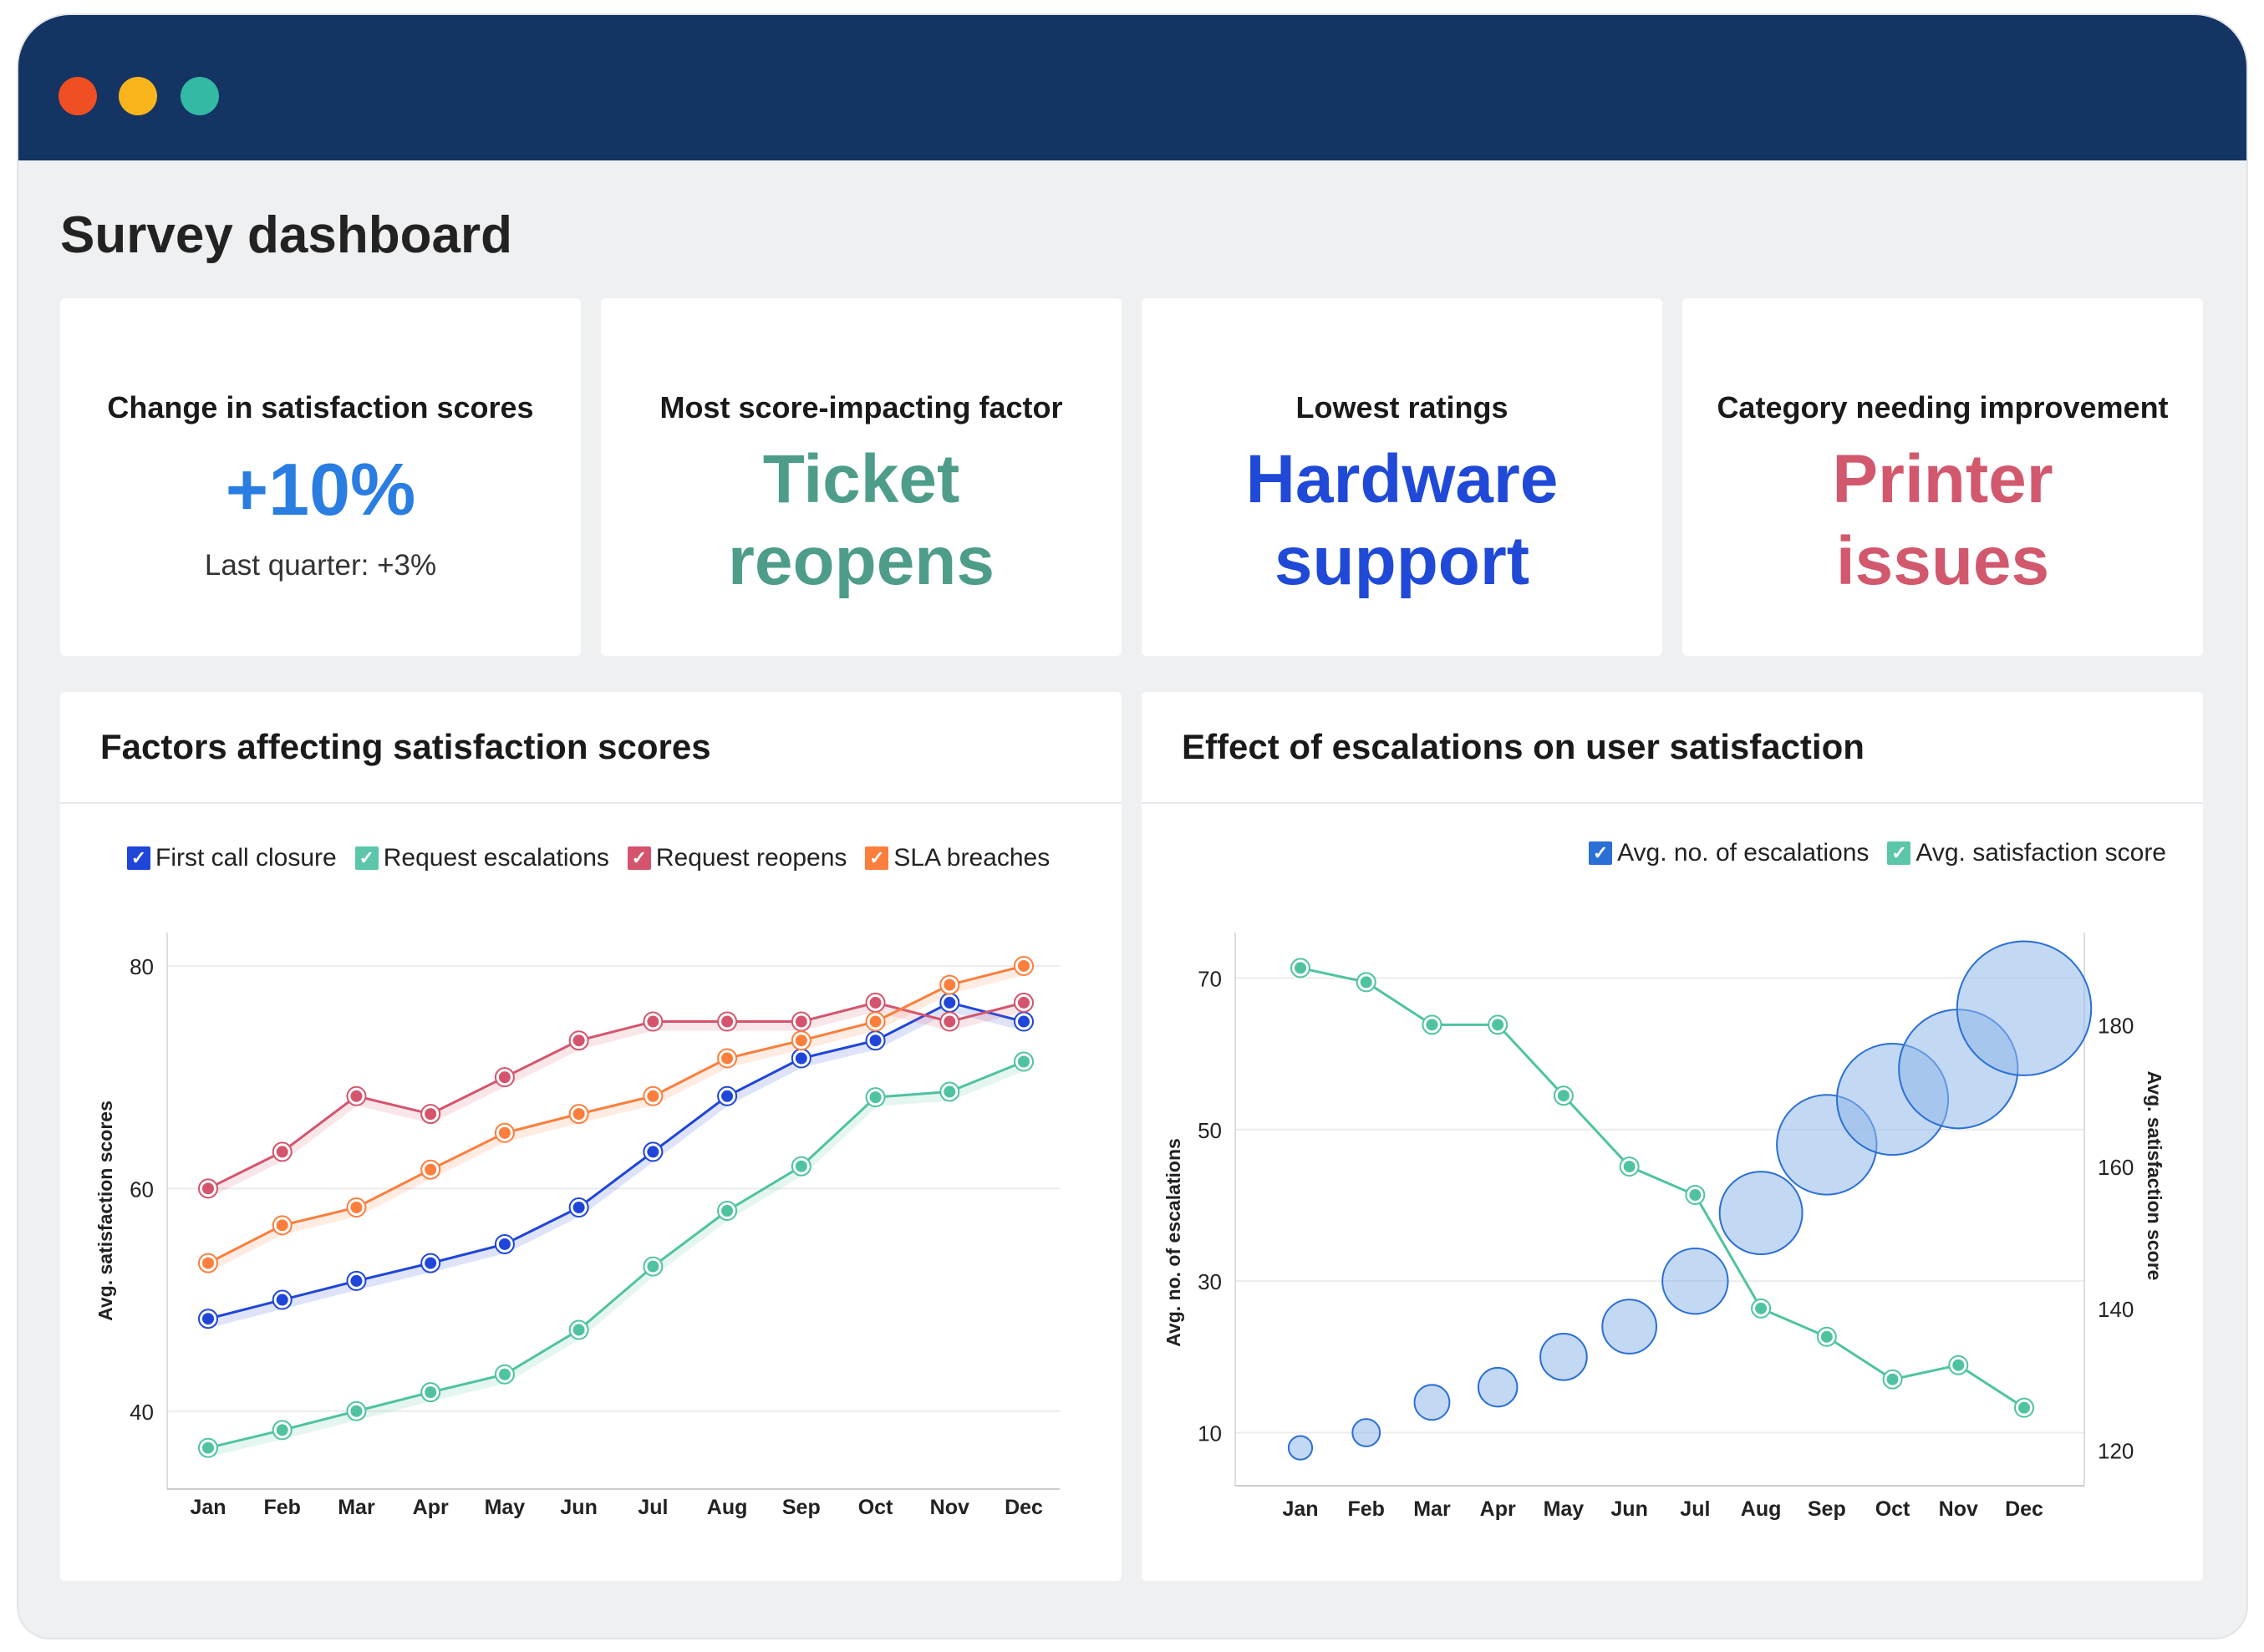 This screenshot has height=1652, width=2264. I want to click on minimize-window-button, so click(138, 96).